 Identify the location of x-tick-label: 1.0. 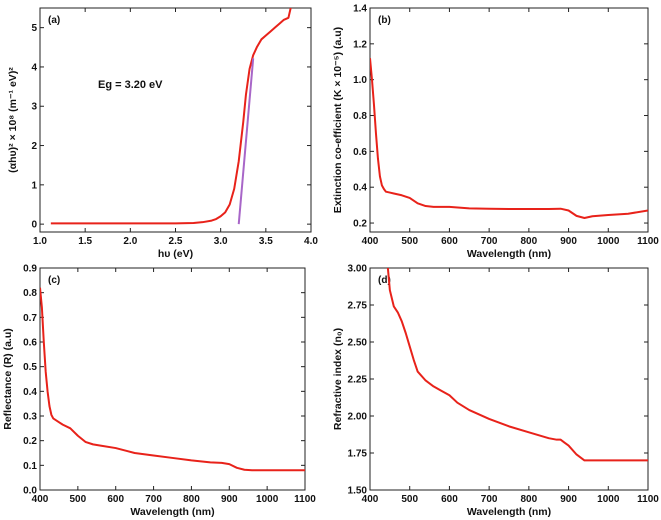
(40, 241).